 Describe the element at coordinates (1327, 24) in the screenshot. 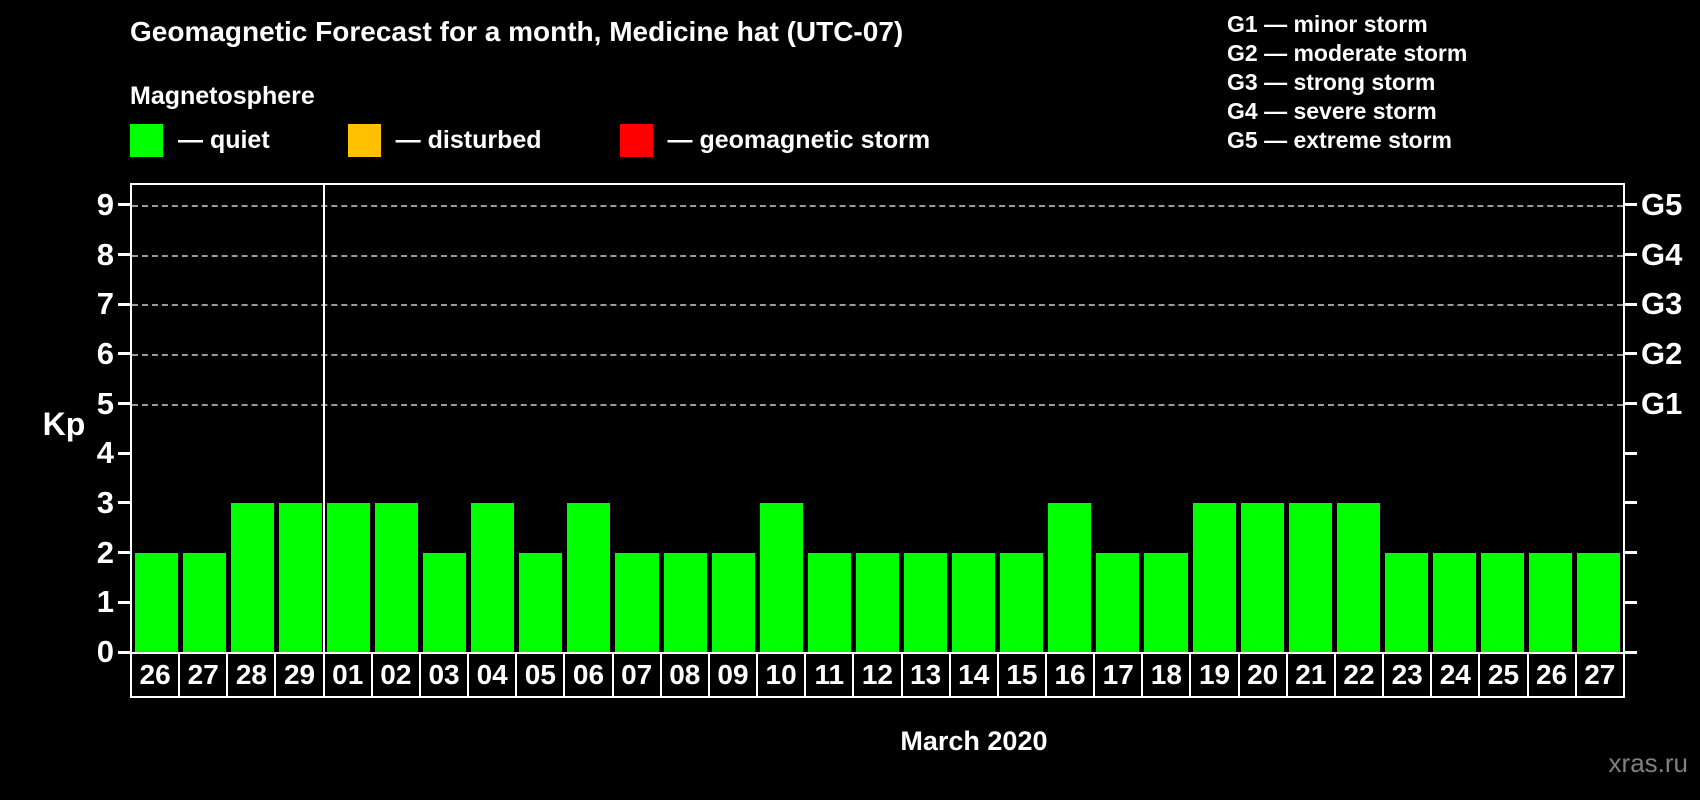

I see `g-scale-item-1: G1 — minor storm` at that location.